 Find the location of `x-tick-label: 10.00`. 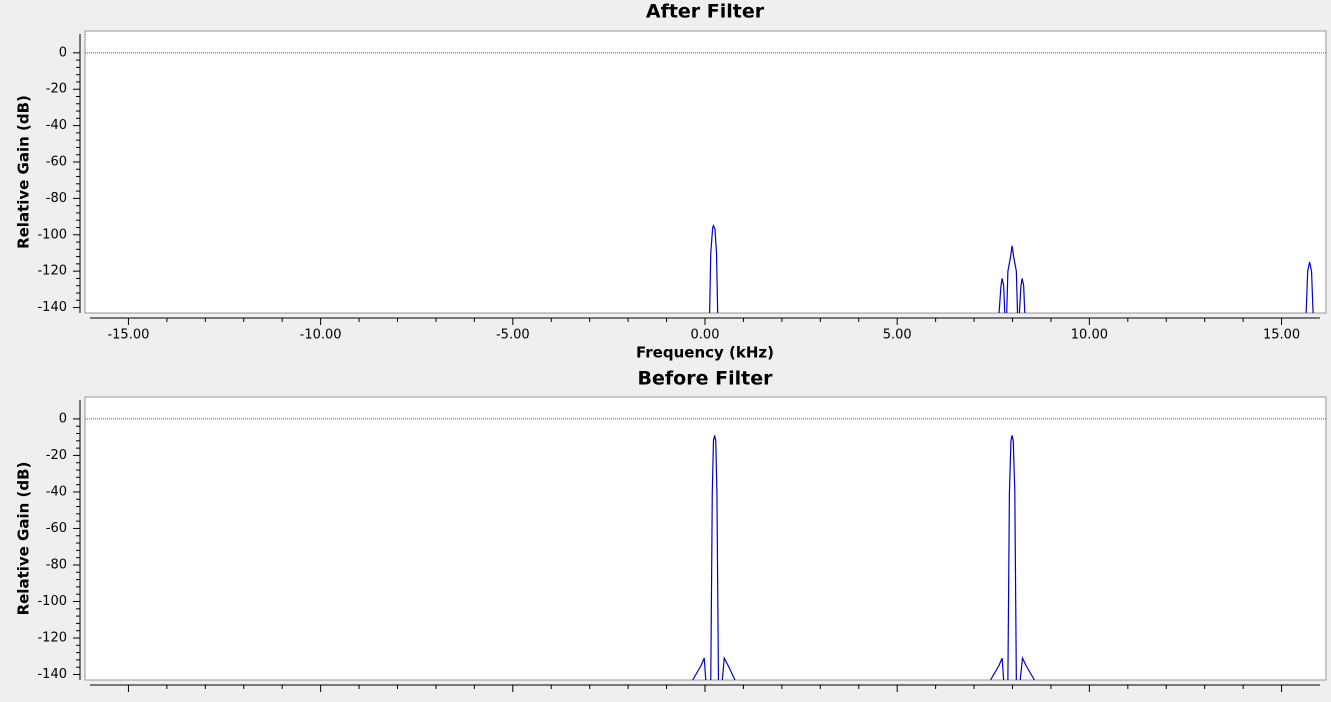

x-tick-label: 10.00 is located at coordinates (1089, 335).